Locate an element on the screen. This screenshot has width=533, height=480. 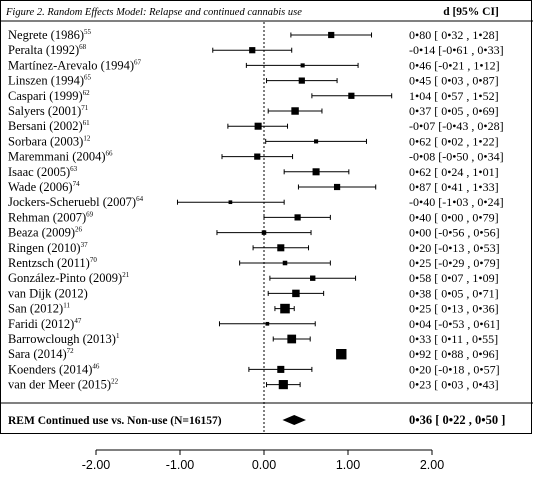
study-ci-text: 0•40 [ 0•00 , 0•79] is located at coordinates (454, 217).